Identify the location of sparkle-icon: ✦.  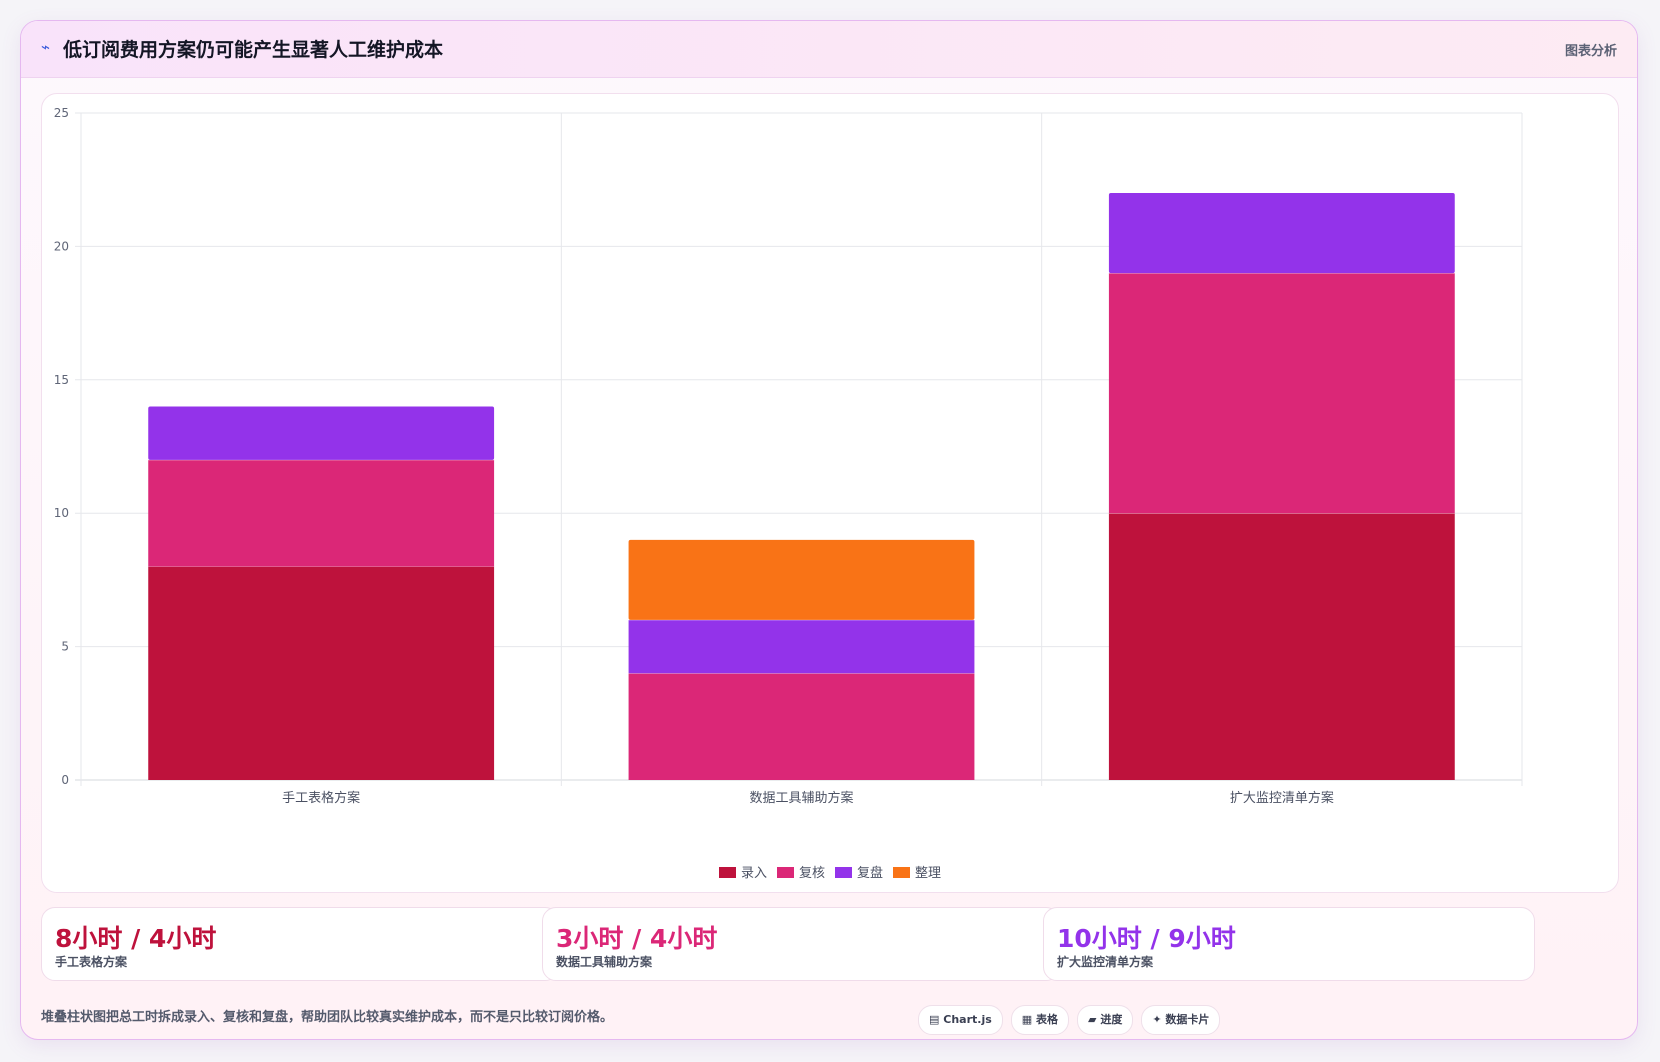
(1157, 1019).